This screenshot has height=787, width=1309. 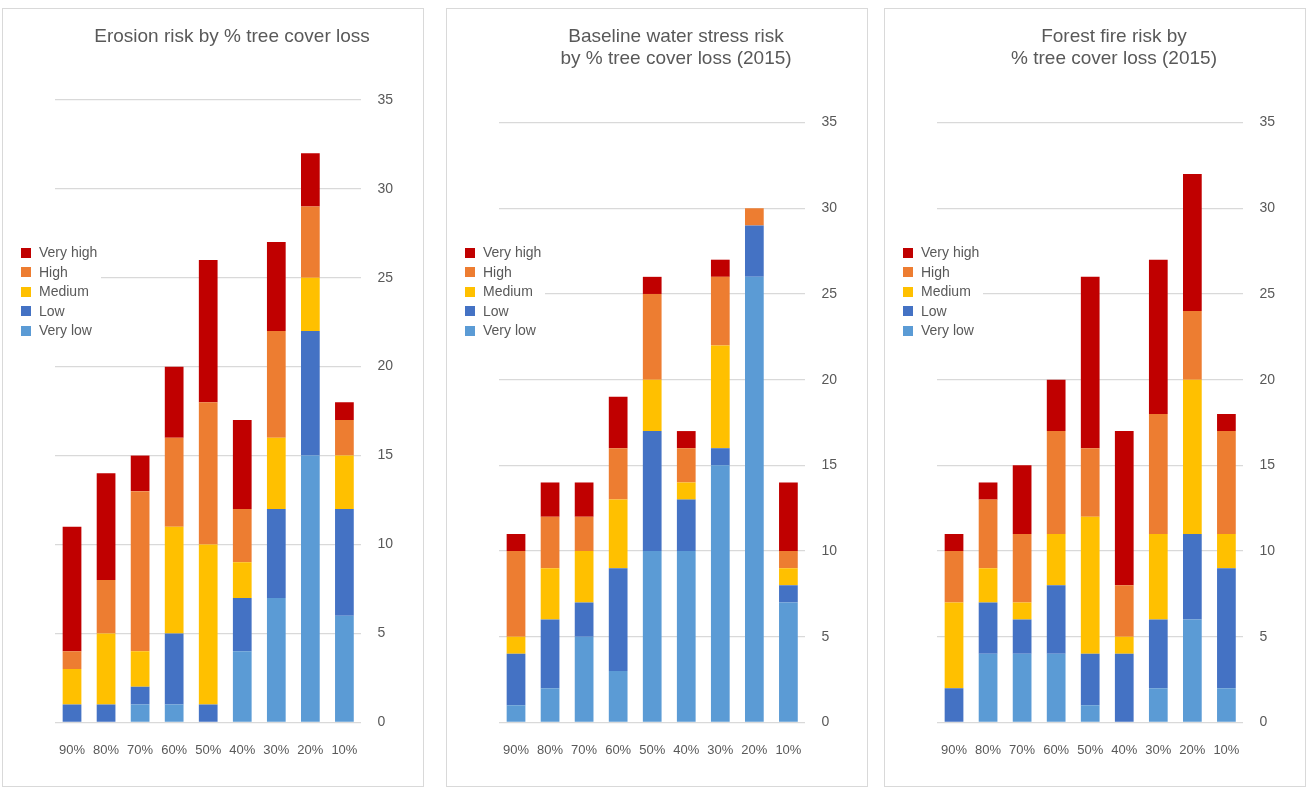 I want to click on x-tick-label: 70%, so click(x=584, y=749).